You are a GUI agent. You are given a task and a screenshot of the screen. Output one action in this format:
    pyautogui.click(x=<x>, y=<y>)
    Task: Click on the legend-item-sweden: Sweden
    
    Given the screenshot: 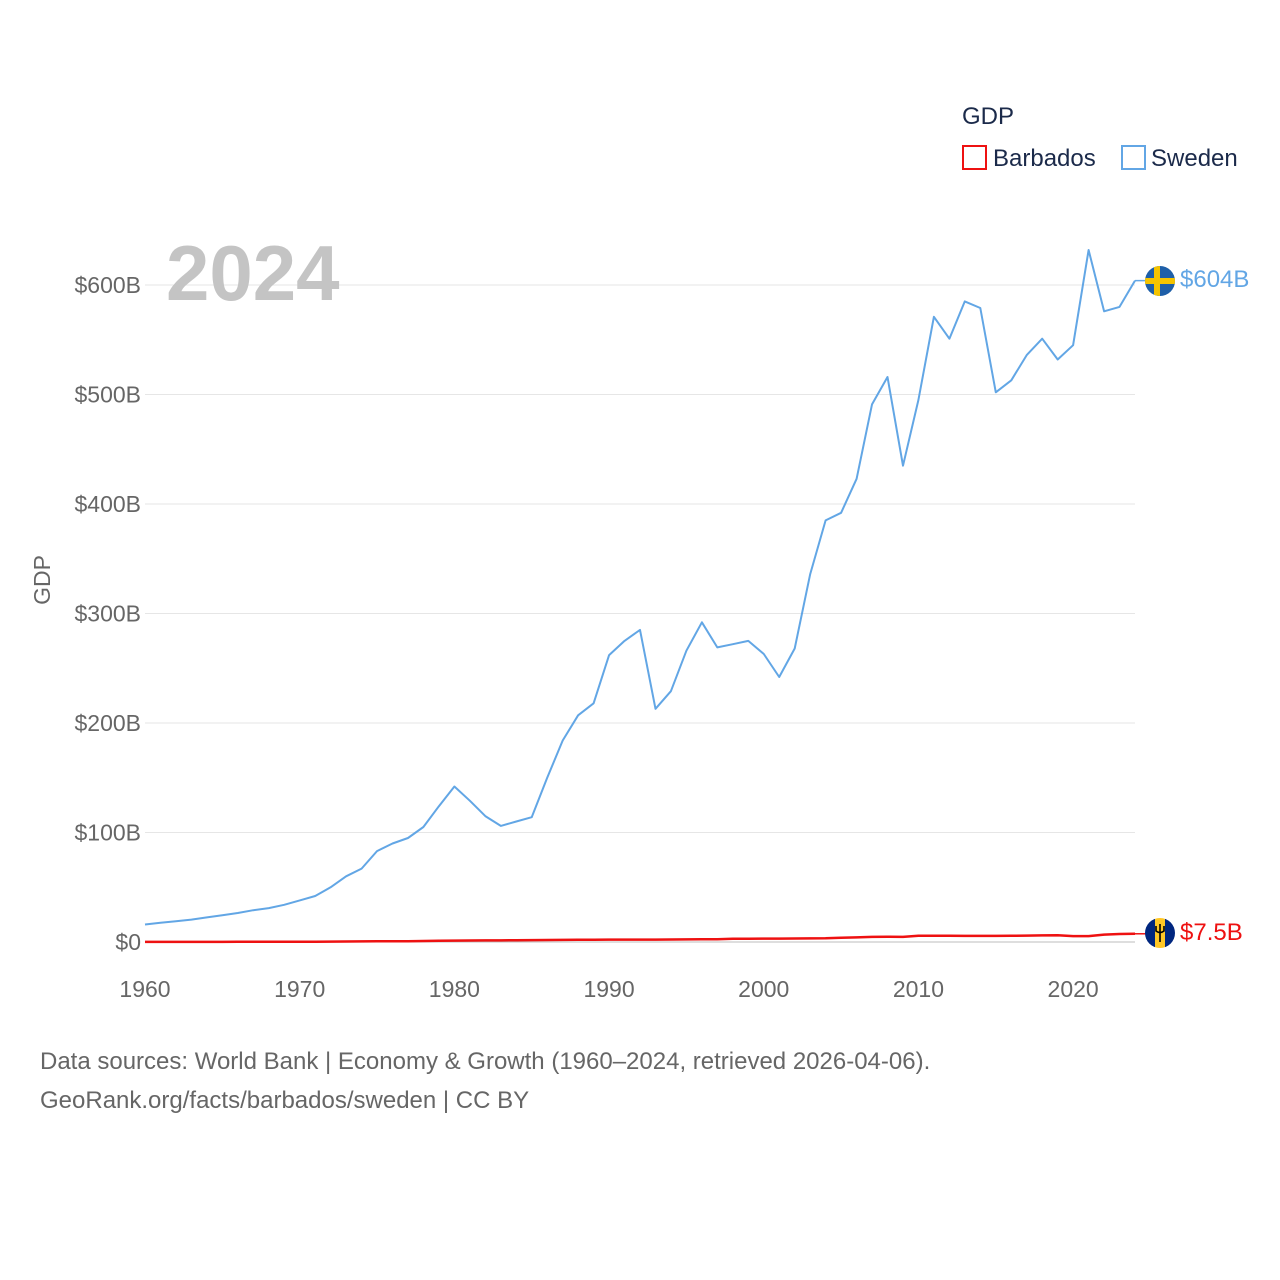 What is the action you would take?
    pyautogui.click(x=1179, y=158)
    